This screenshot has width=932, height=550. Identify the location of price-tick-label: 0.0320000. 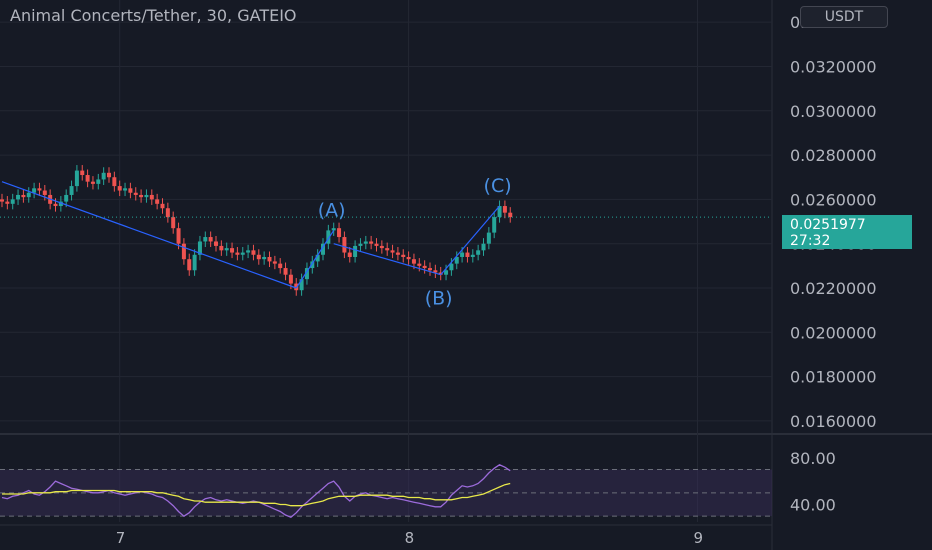
(833, 66).